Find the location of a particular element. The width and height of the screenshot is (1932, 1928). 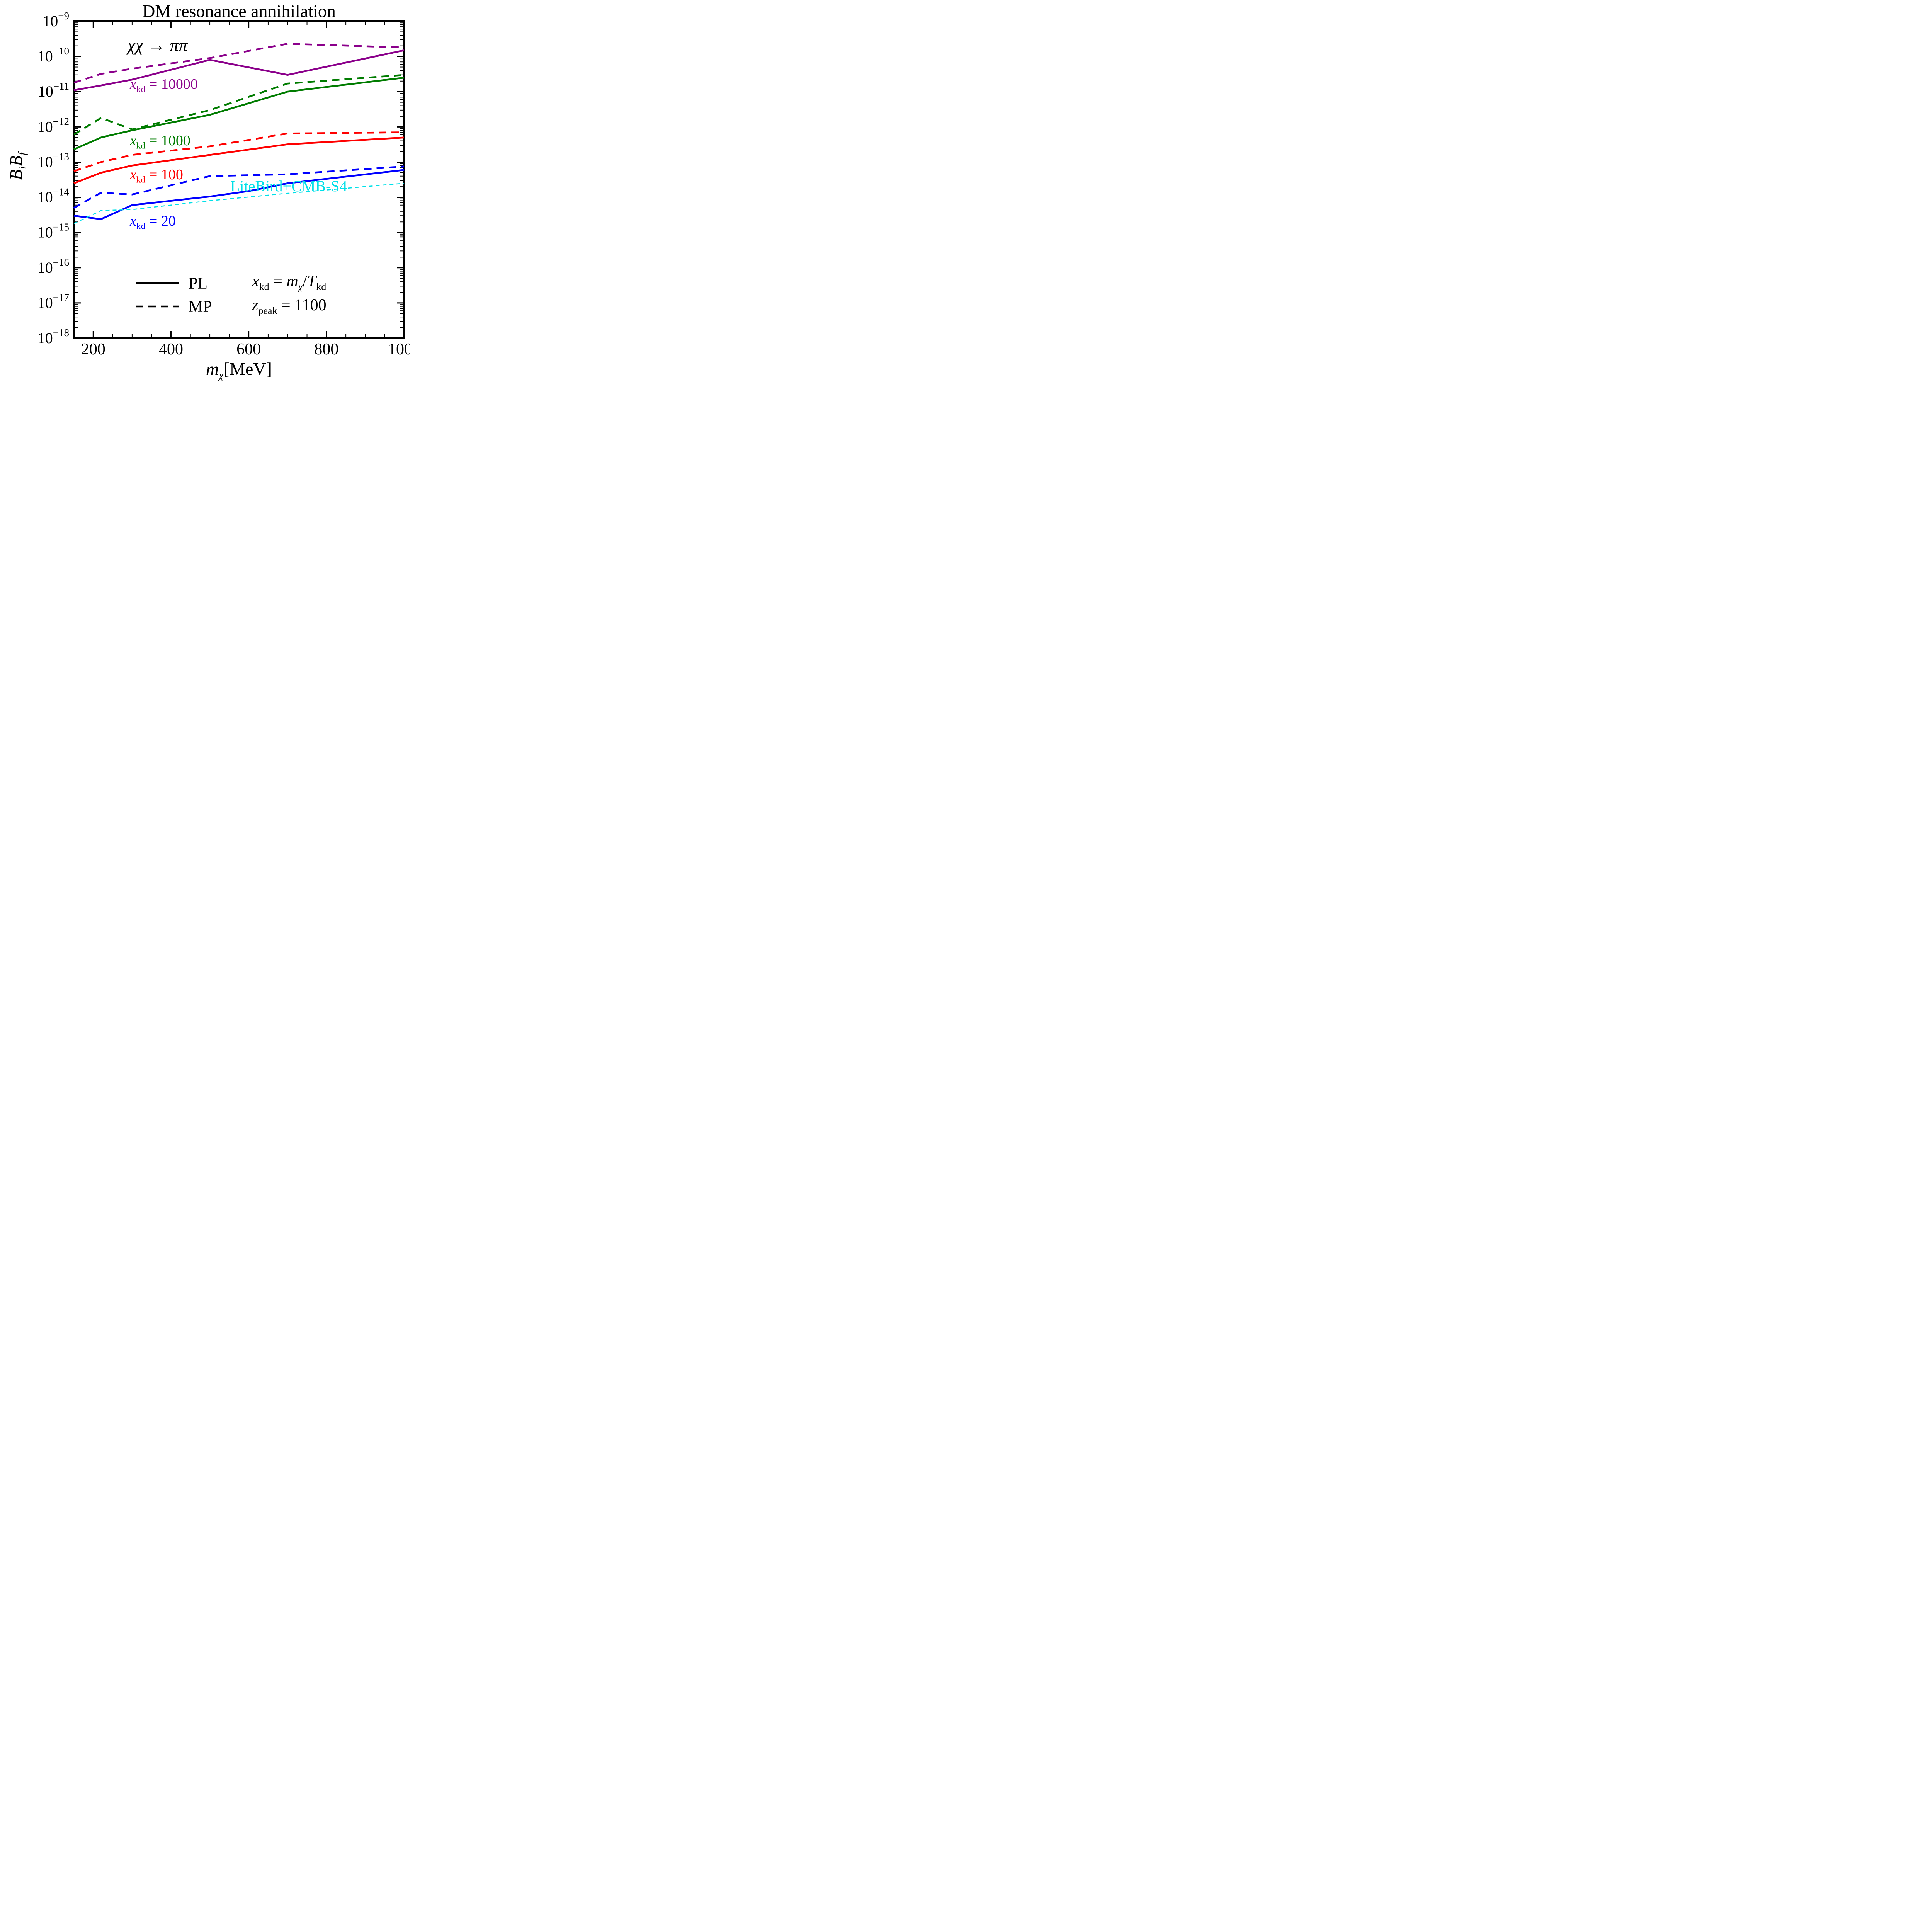

legend-label-pl: PL is located at coordinates (198, 284).